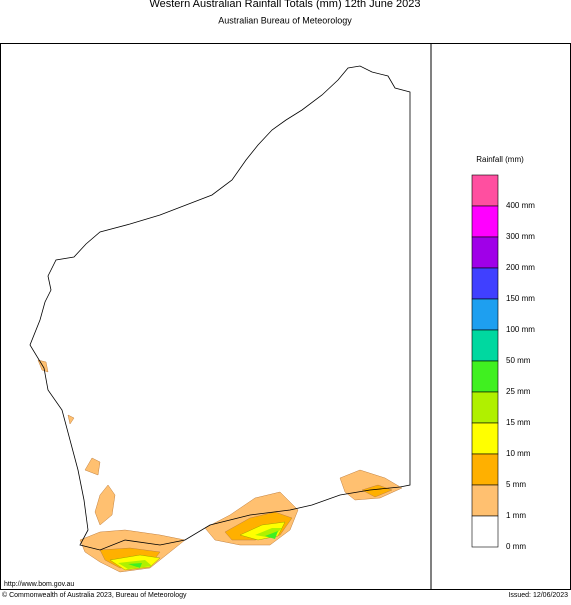  Describe the element at coordinates (39, 584) in the screenshot. I see `footer-url: http://www.bom.gov.au` at that location.